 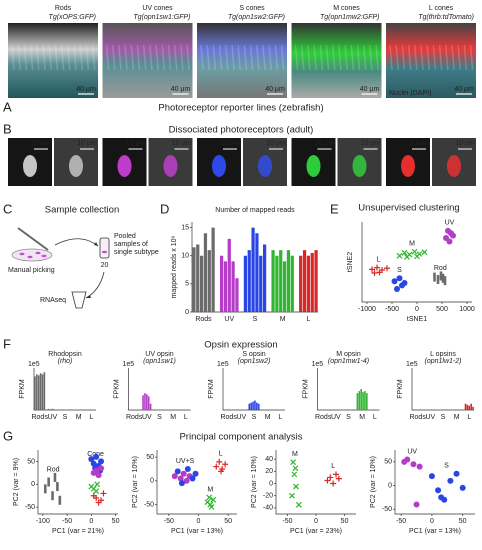 What do you see at coordinates (125, 236) in the screenshot?
I see `pooled-label: Pooled` at bounding box center [125, 236].